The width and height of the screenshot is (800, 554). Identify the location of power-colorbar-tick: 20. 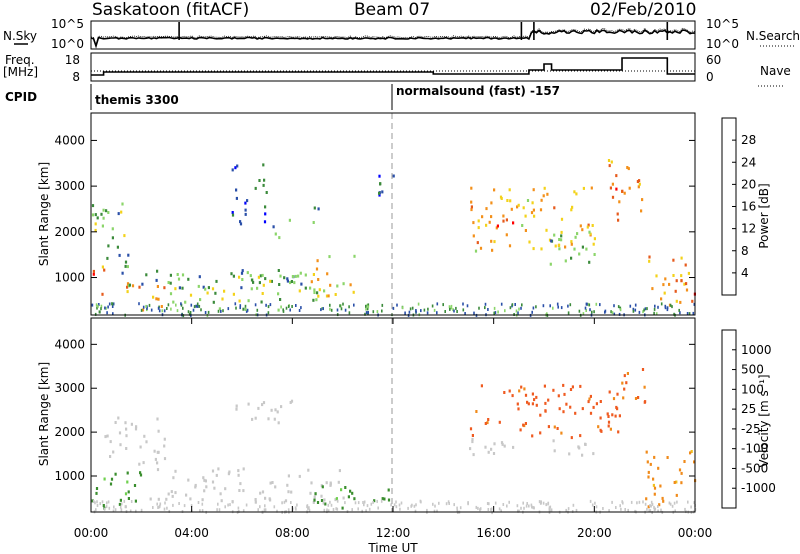
(748, 184).